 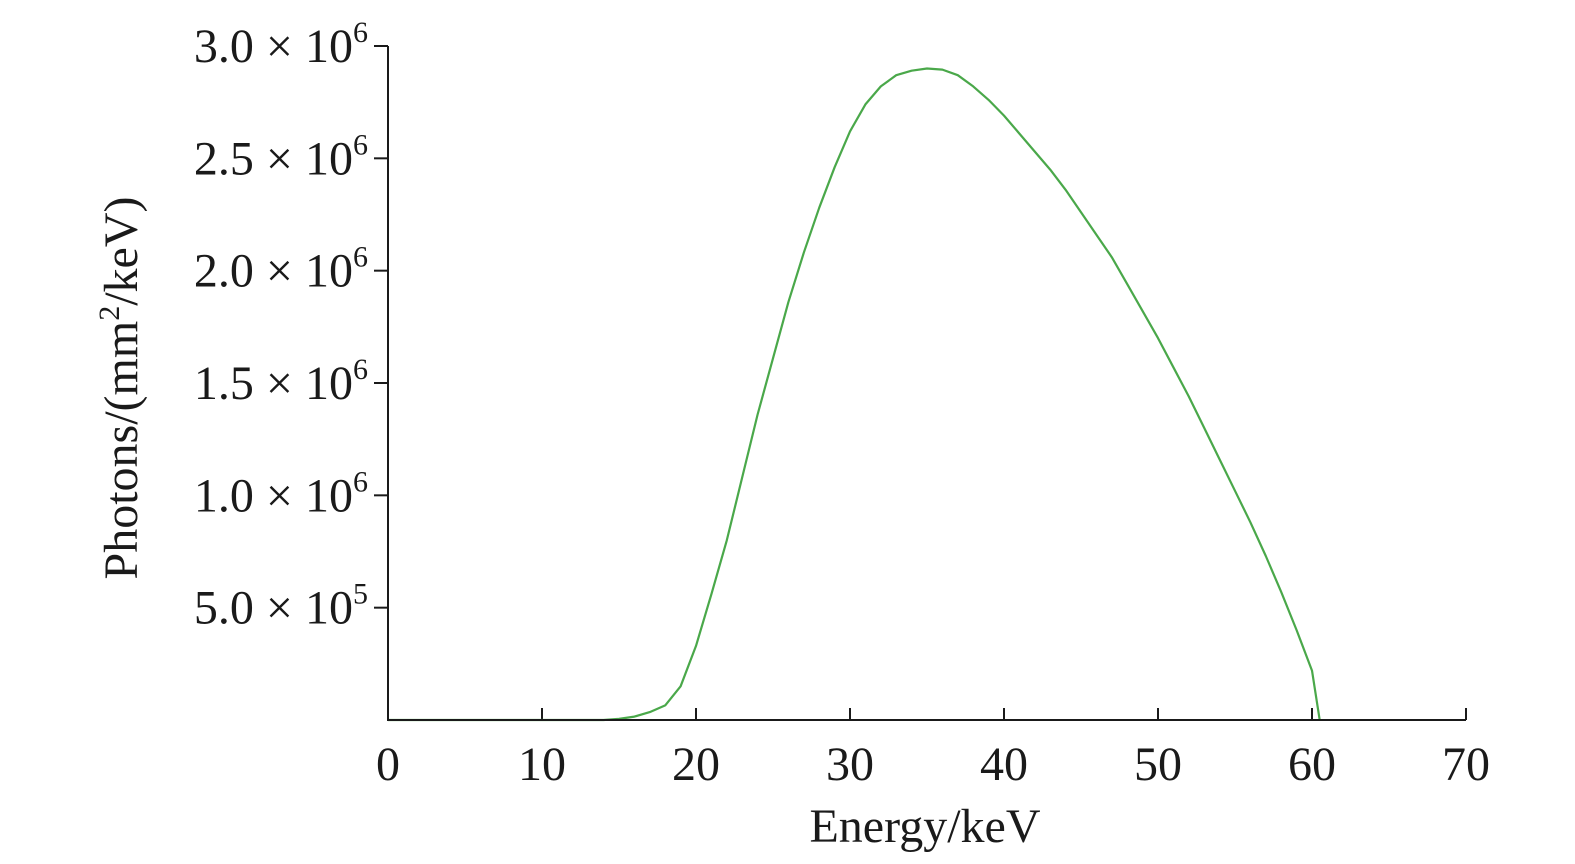 What do you see at coordinates (360, 594) in the screenshot?
I see `y-tick-exponent: 5` at bounding box center [360, 594].